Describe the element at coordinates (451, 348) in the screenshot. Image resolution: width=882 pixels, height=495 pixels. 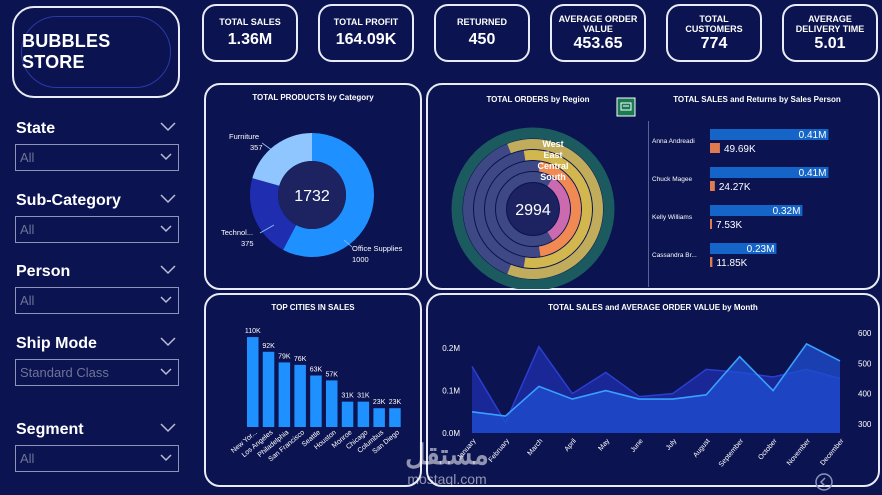
I see `left-axis-tick: 0.2M` at that location.